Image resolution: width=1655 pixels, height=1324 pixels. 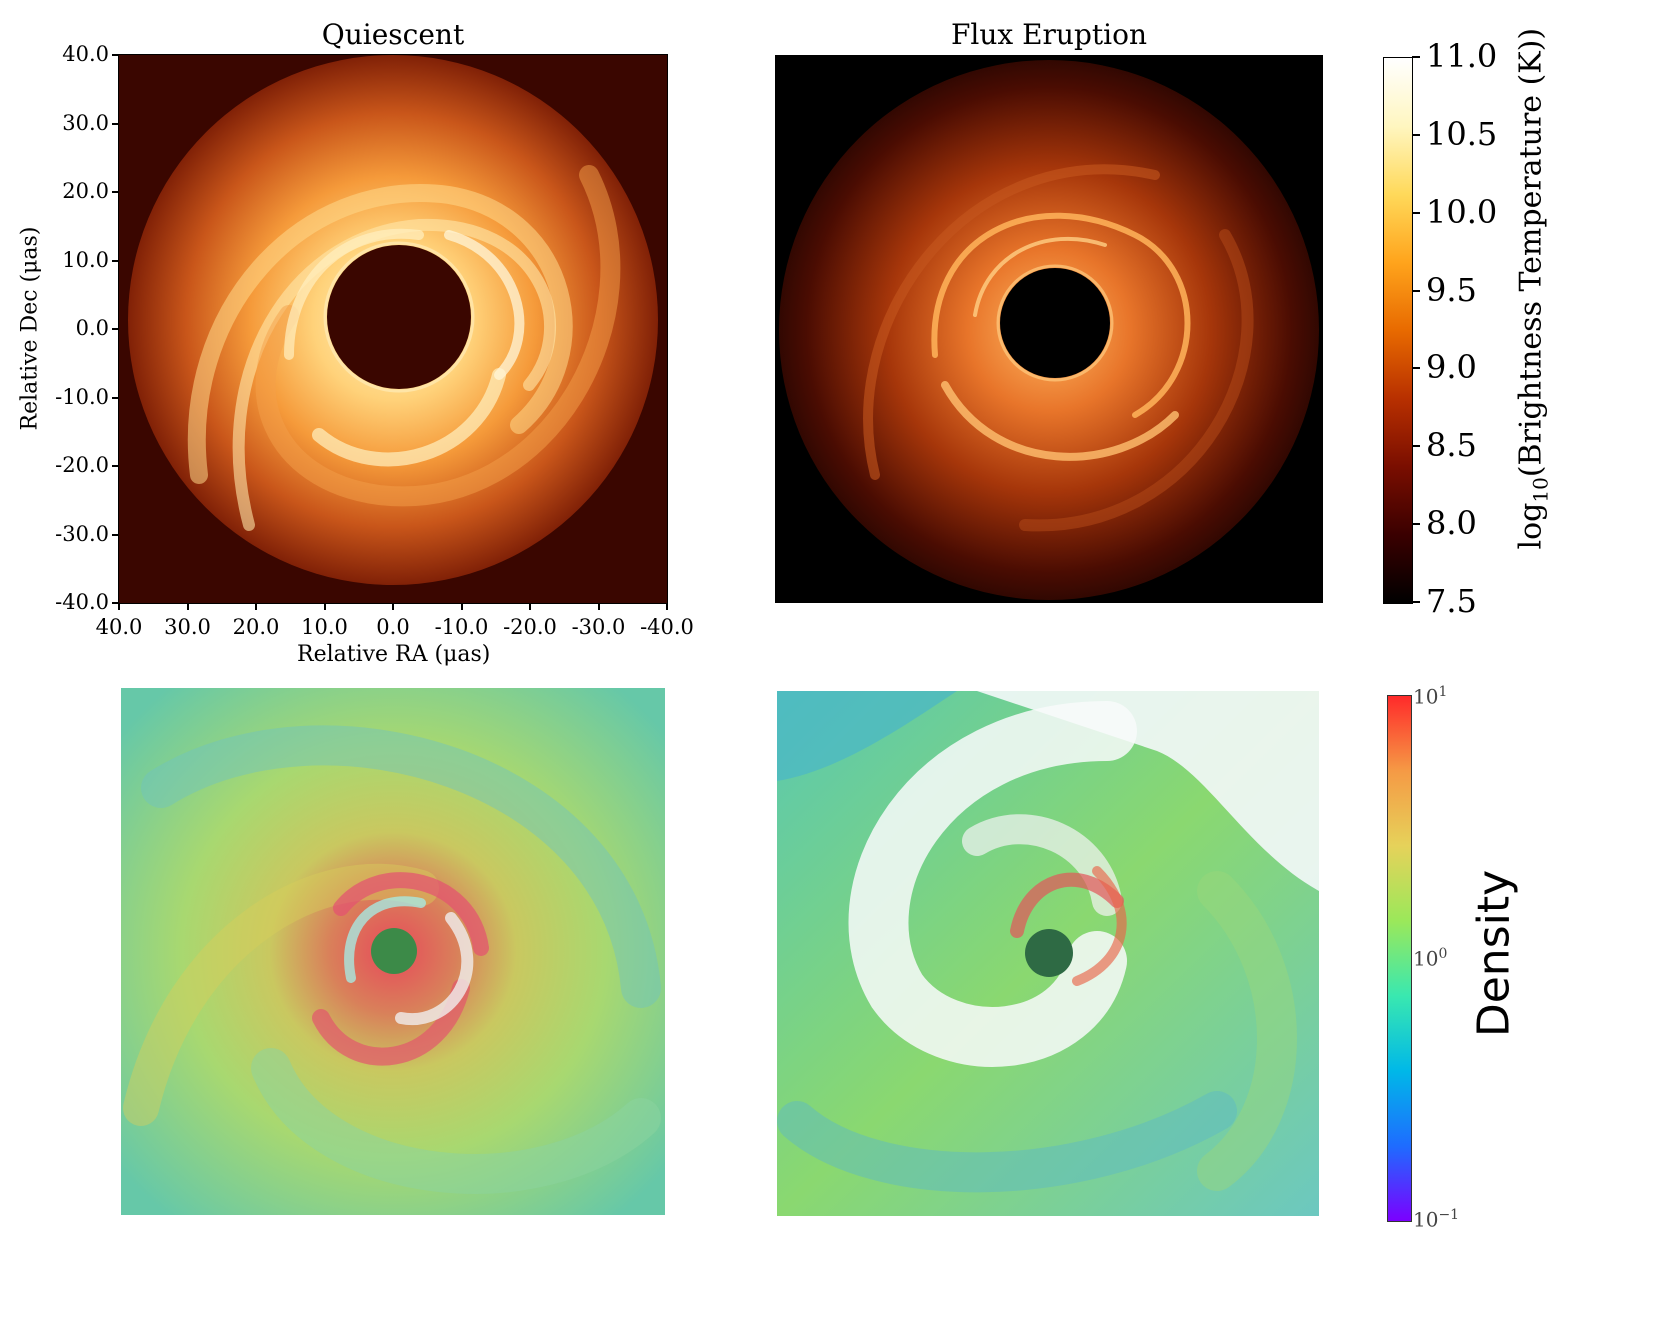 I want to click on density-tick-middle: 100, so click(x=1430, y=958).